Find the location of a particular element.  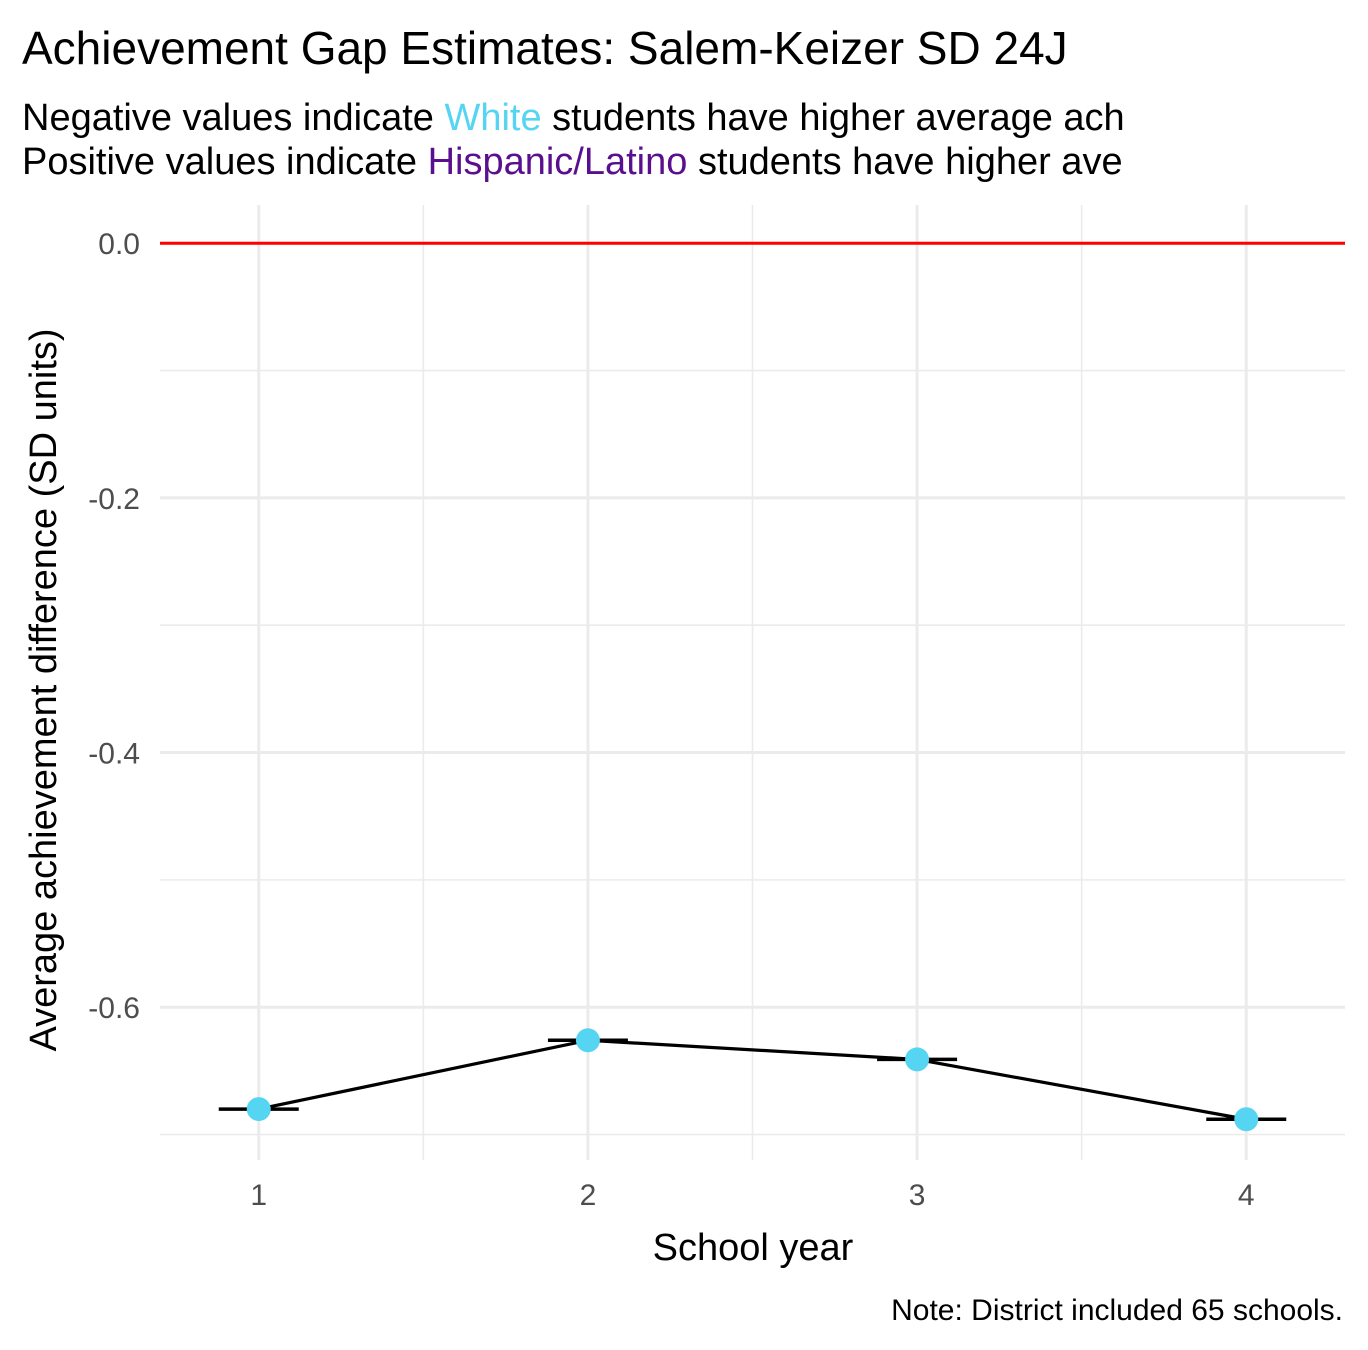

y-tick-label: -0.2 is located at coordinates (114, 499).